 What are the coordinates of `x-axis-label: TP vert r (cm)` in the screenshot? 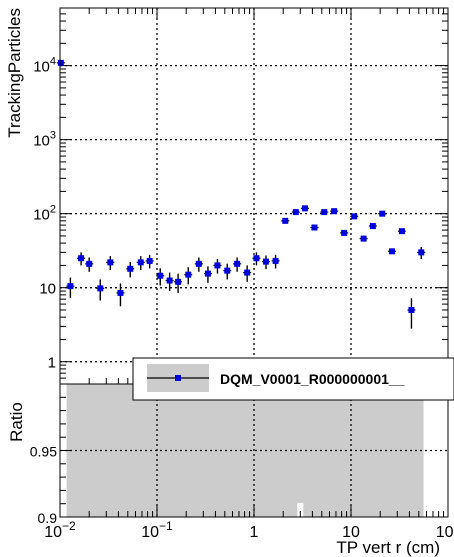 It's located at (388, 547).